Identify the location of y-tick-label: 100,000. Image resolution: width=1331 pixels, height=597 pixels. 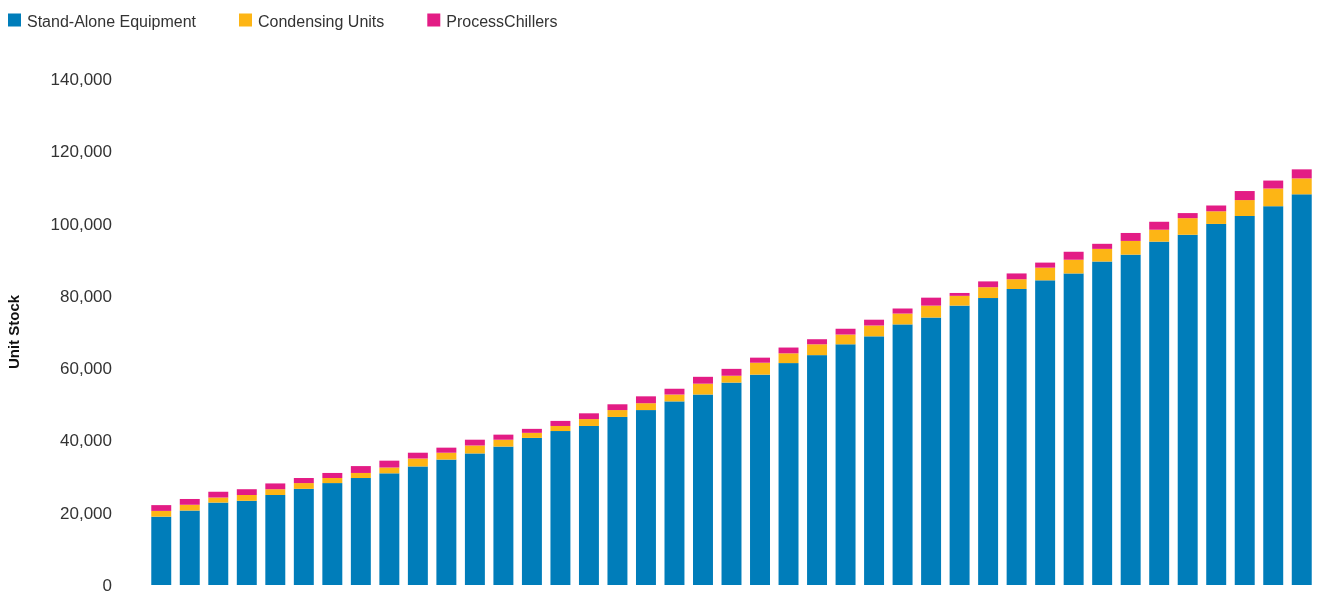
(81, 224).